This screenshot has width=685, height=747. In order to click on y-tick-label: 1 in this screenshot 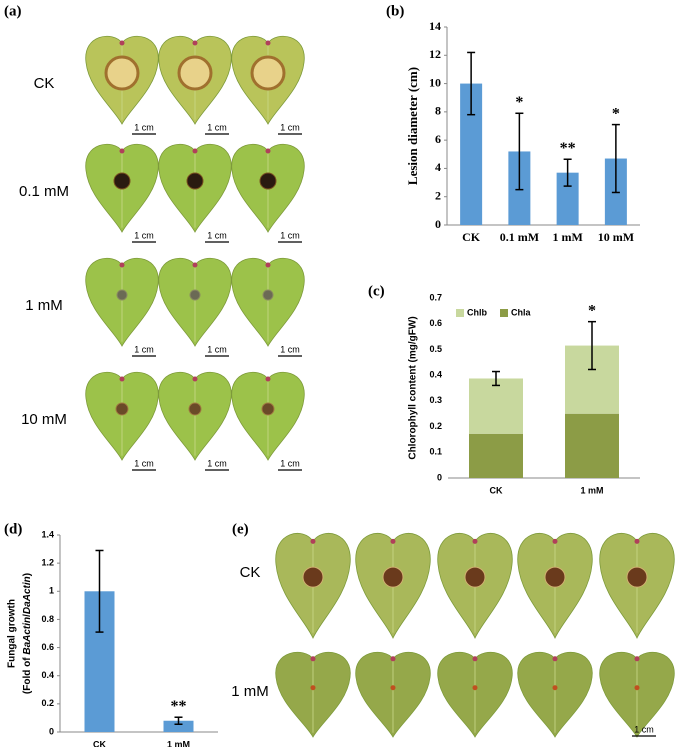, I will do `click(51, 591)`.